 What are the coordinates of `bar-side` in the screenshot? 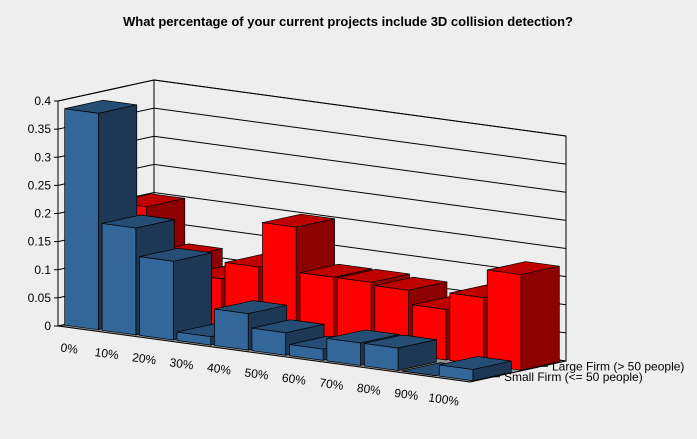 It's located at (540, 318).